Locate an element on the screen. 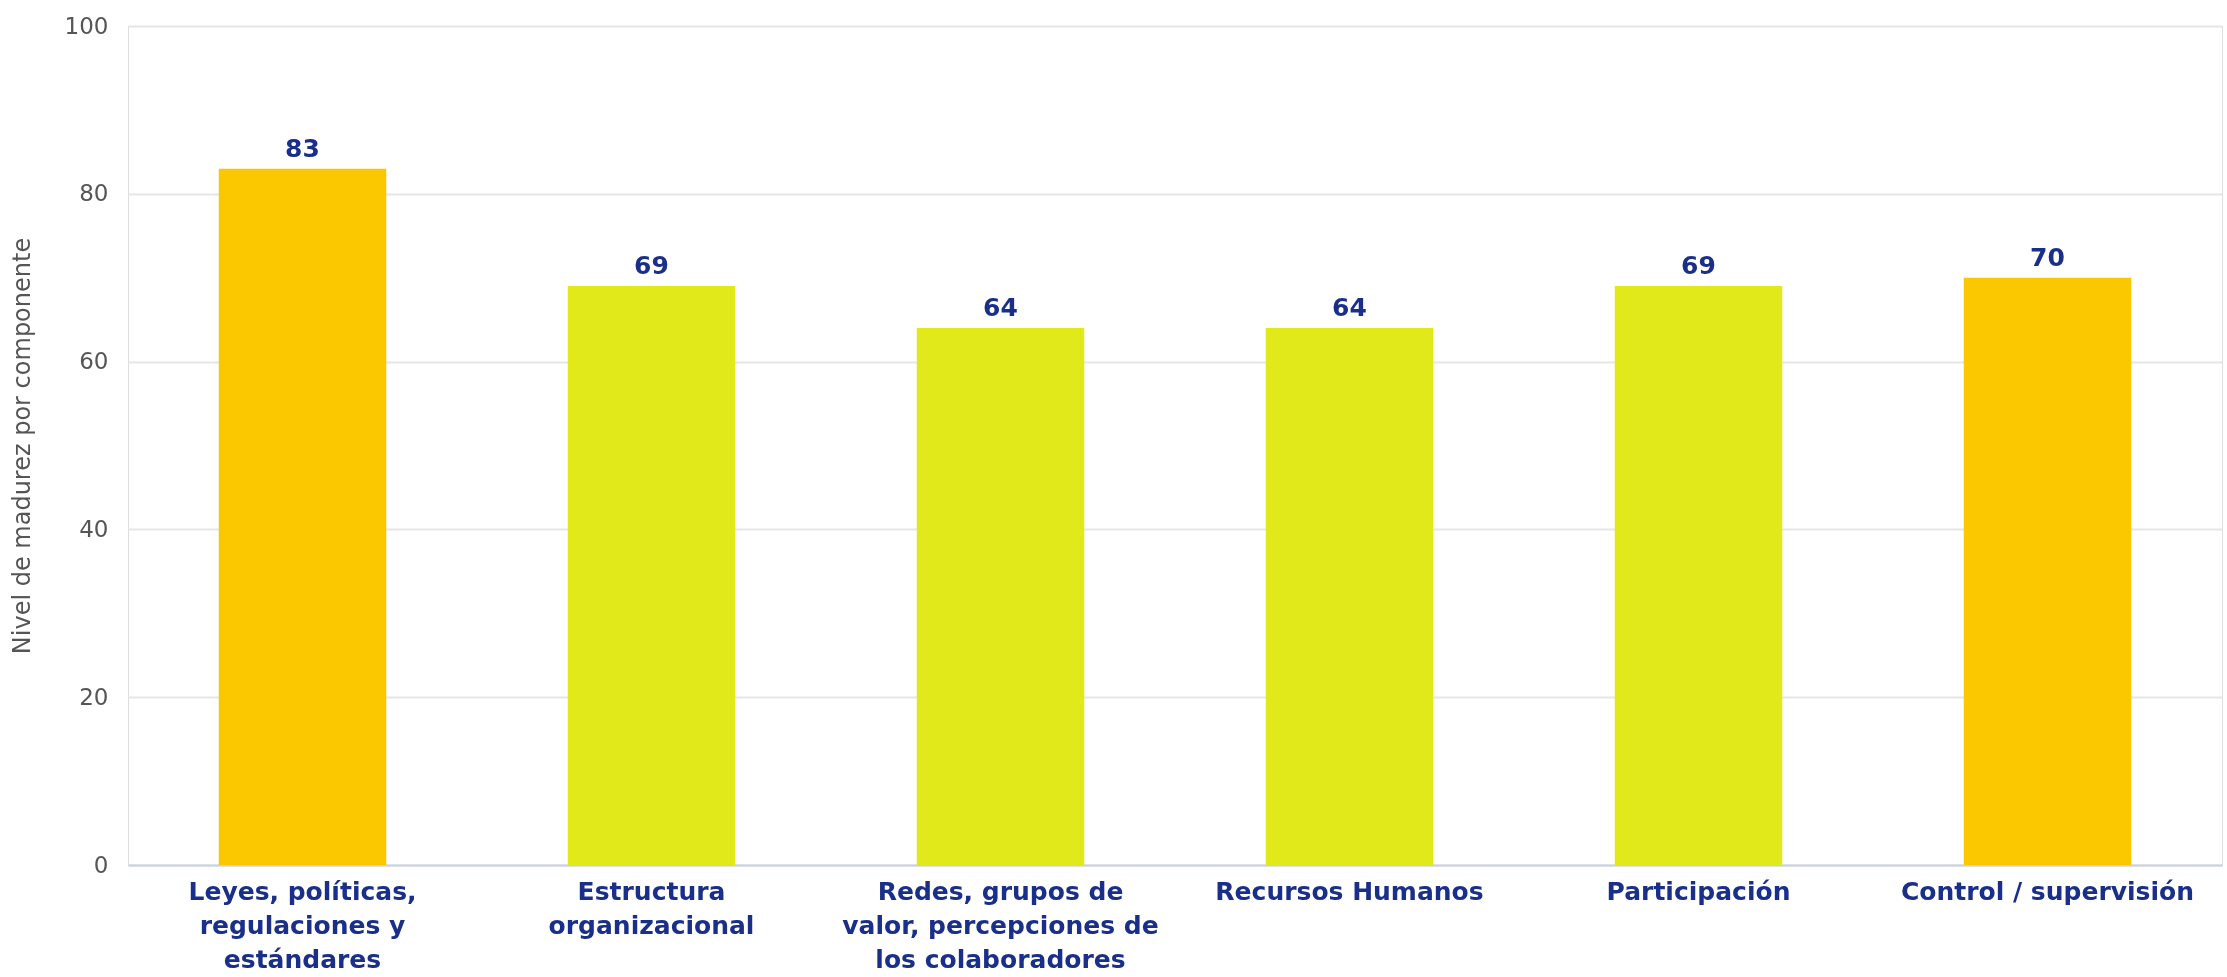 The height and width of the screenshot is (977, 2227). y-tick-label: 20 is located at coordinates (94, 696).